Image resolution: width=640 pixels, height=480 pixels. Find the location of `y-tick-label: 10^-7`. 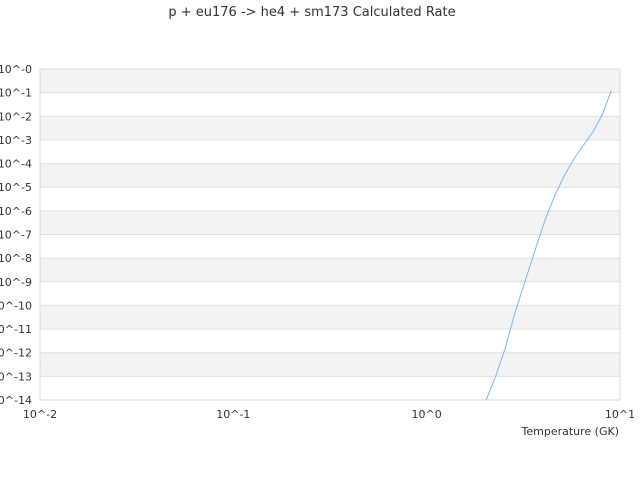

y-tick-label: 10^-7 is located at coordinates (16, 235).